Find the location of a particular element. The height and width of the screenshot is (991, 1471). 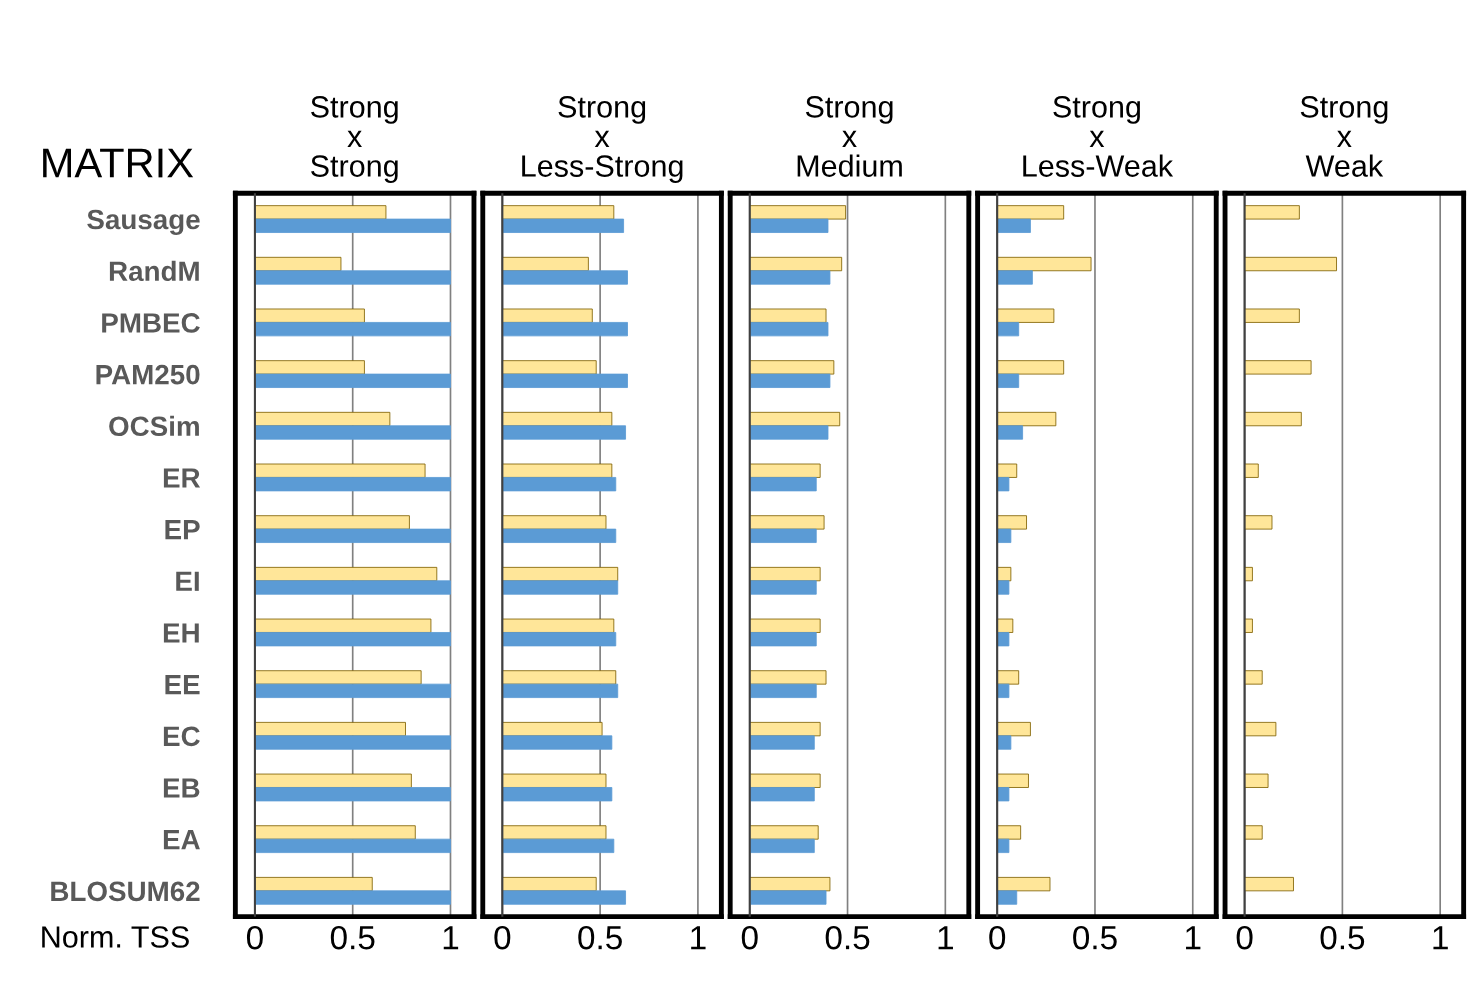

y-tick-label: EE is located at coordinates (182, 685).